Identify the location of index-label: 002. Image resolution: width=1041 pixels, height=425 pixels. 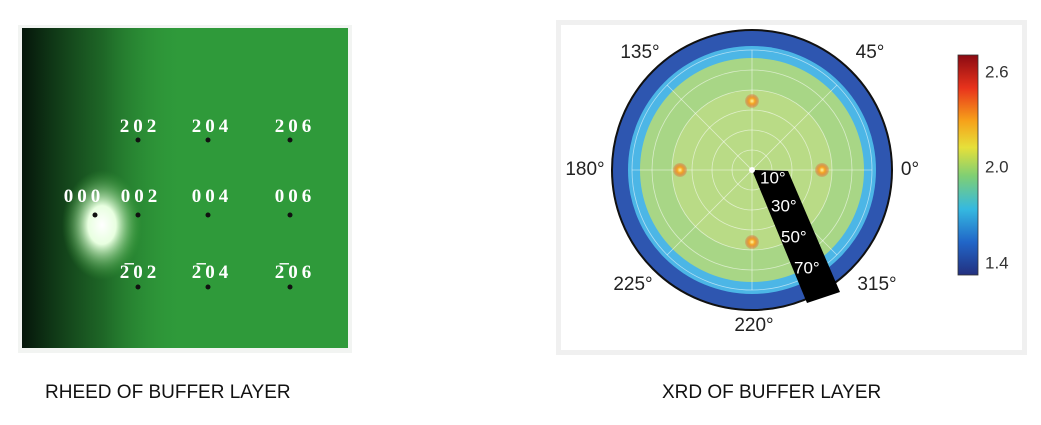
(141, 196).